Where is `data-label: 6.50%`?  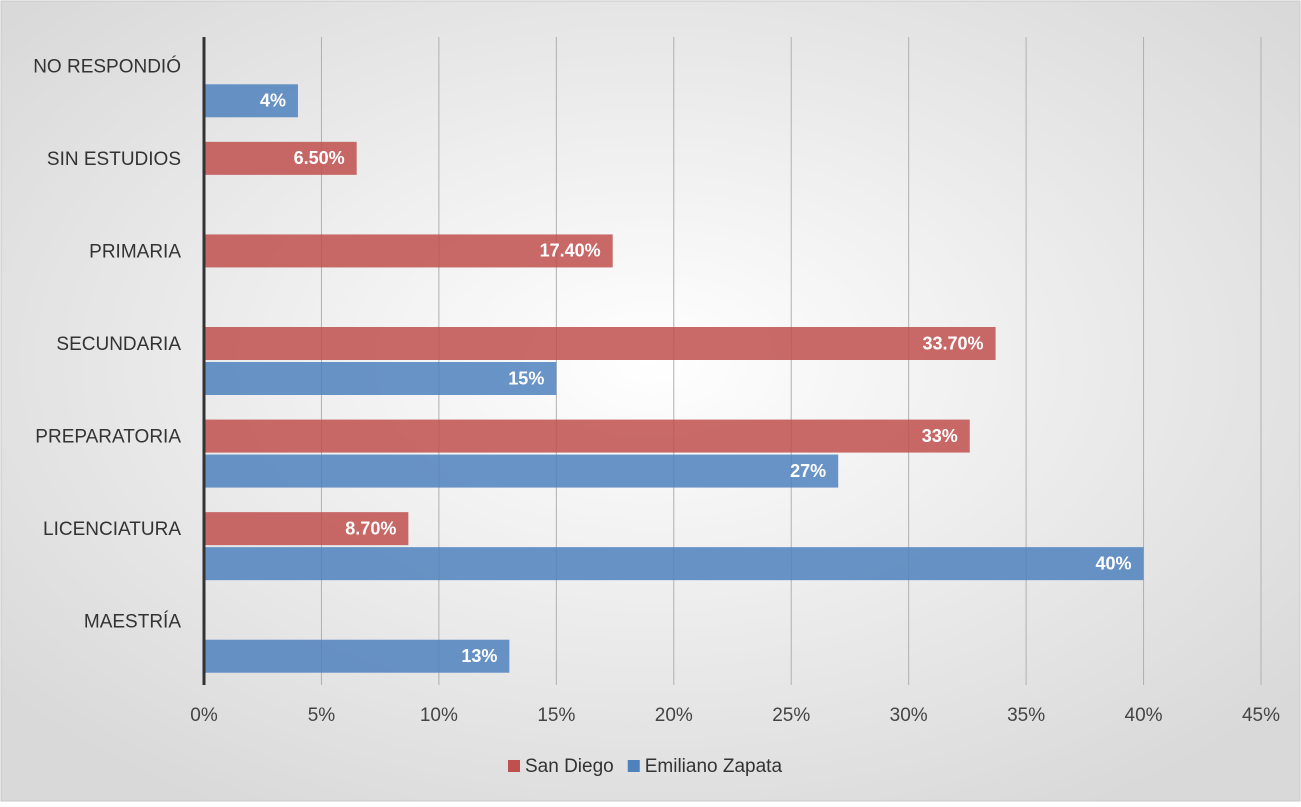 data-label: 6.50% is located at coordinates (319, 158).